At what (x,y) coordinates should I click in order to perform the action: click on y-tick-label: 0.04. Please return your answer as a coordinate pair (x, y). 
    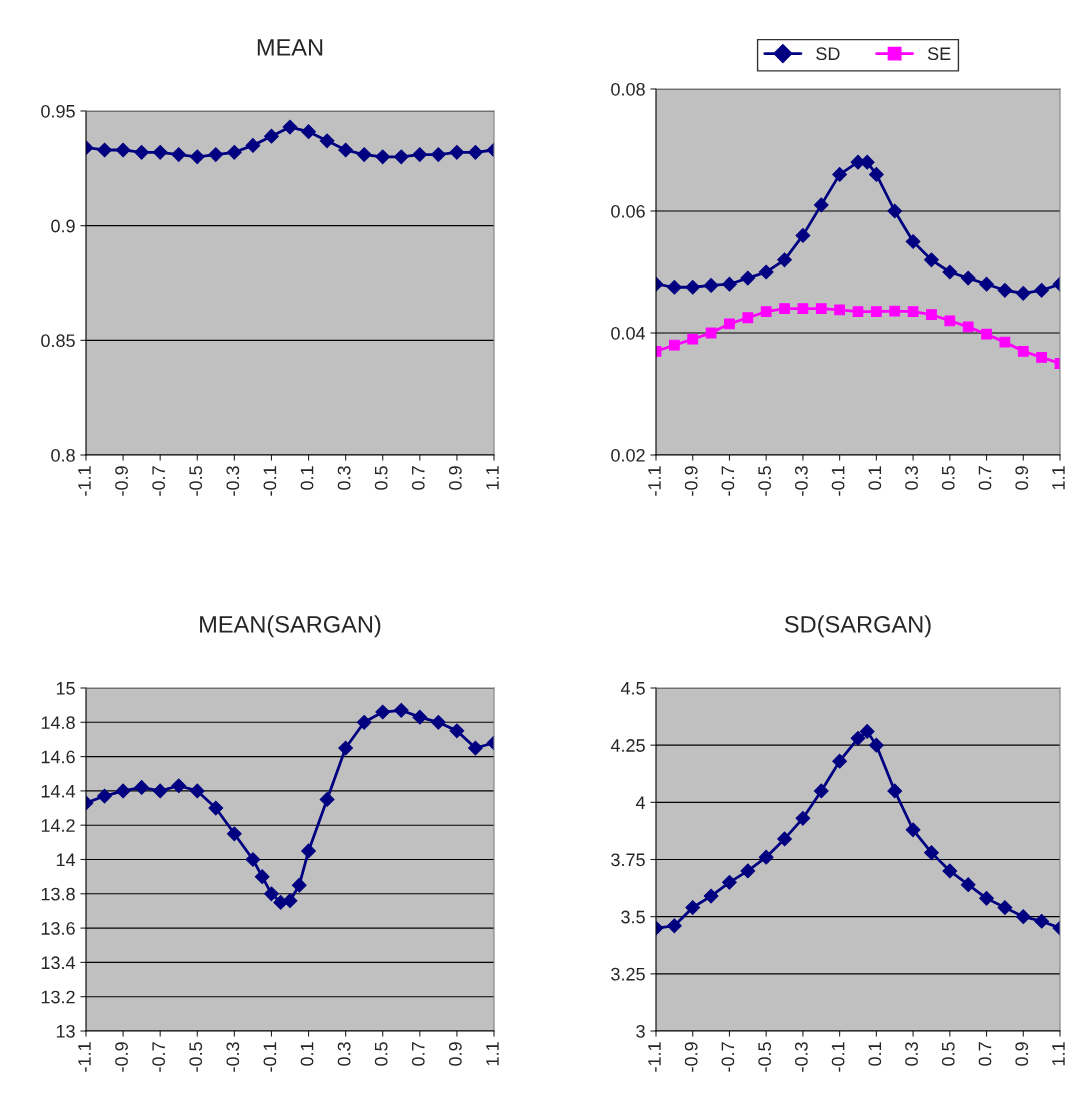
    Looking at the image, I should click on (628, 333).